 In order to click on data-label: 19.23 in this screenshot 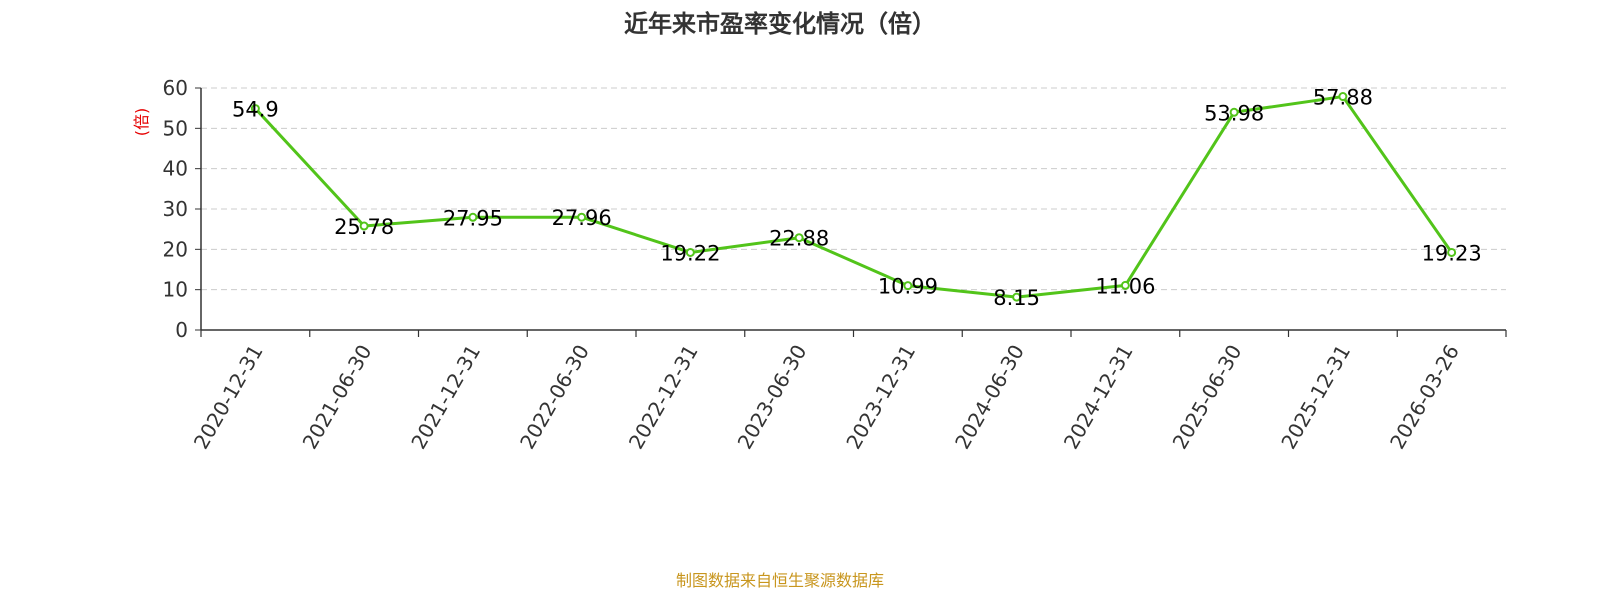, I will do `click(1452, 253)`.